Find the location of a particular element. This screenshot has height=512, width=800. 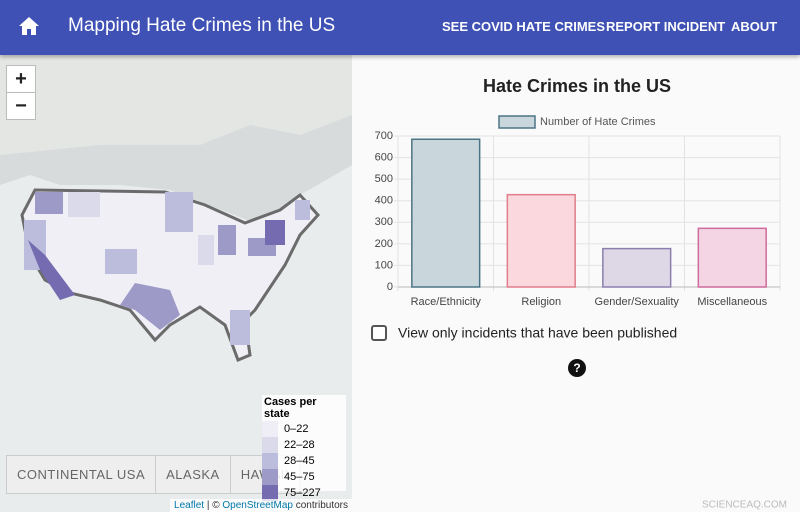

region-buttons: CONTINENTAL USA ALASKA HAWAII is located at coordinates (153, 474).